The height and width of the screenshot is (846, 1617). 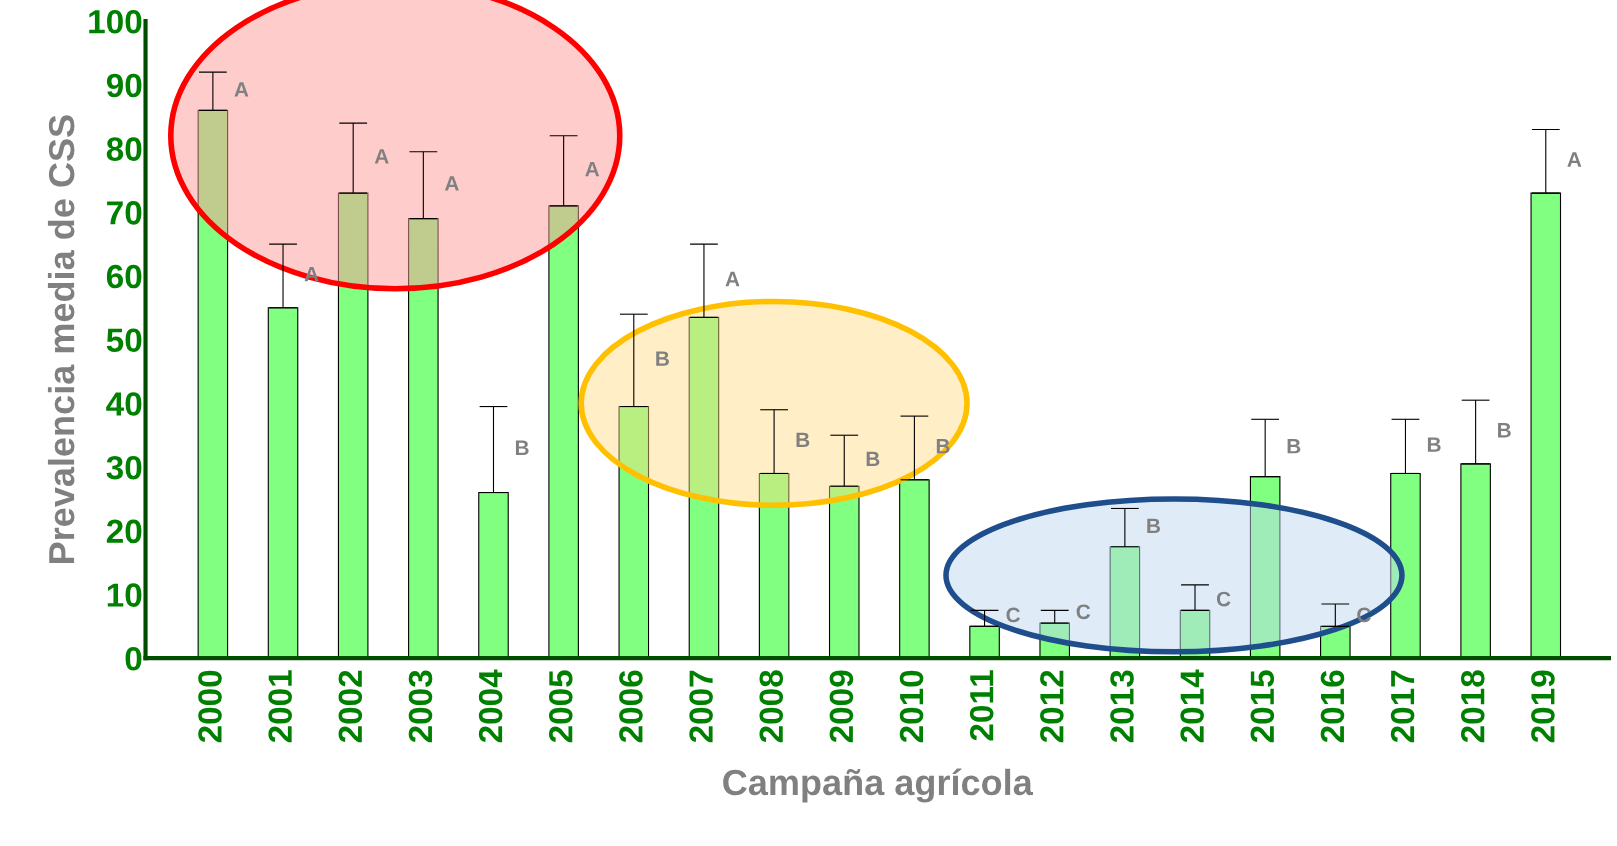 I want to click on y-tick-label: 20, so click(x=124, y=531).